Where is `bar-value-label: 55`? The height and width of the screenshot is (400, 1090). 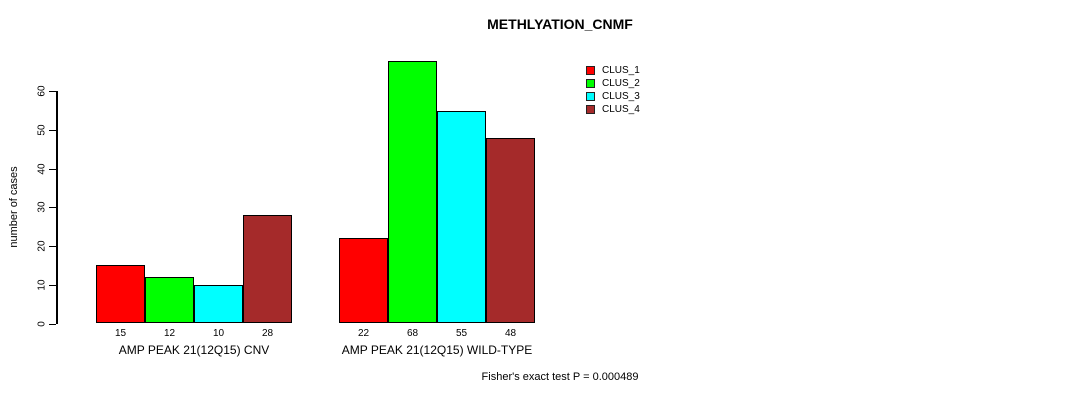 bar-value-label: 55 is located at coordinates (461, 333).